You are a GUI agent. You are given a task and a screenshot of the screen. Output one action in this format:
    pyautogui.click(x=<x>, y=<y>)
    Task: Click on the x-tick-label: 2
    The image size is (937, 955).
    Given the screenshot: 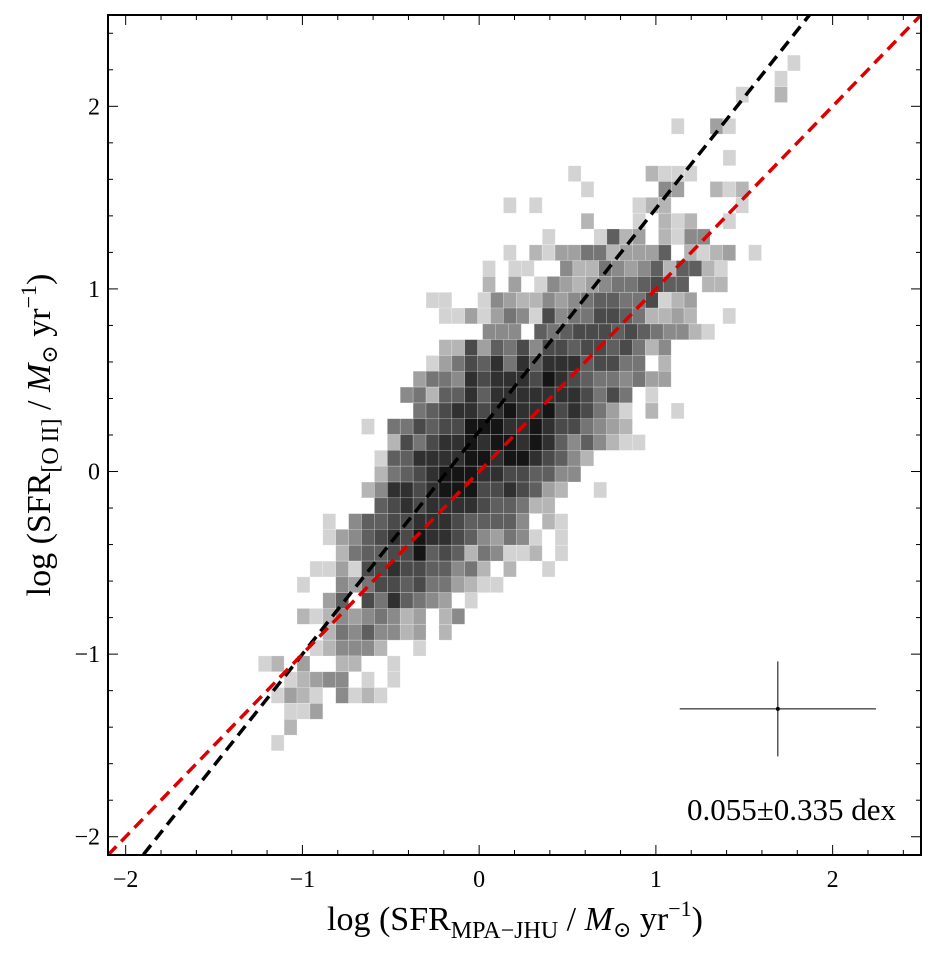 What is the action you would take?
    pyautogui.click(x=833, y=880)
    